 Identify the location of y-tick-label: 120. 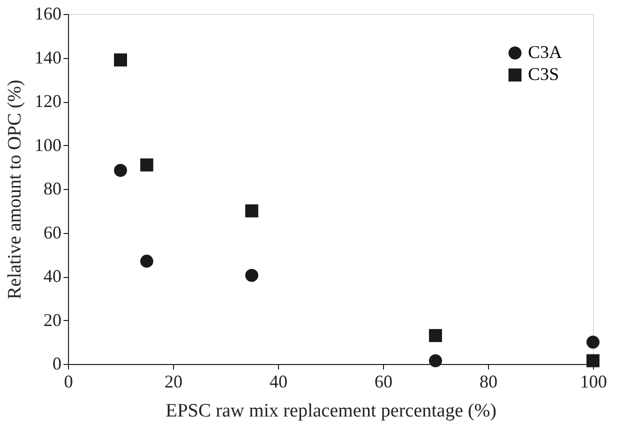
(48, 101).